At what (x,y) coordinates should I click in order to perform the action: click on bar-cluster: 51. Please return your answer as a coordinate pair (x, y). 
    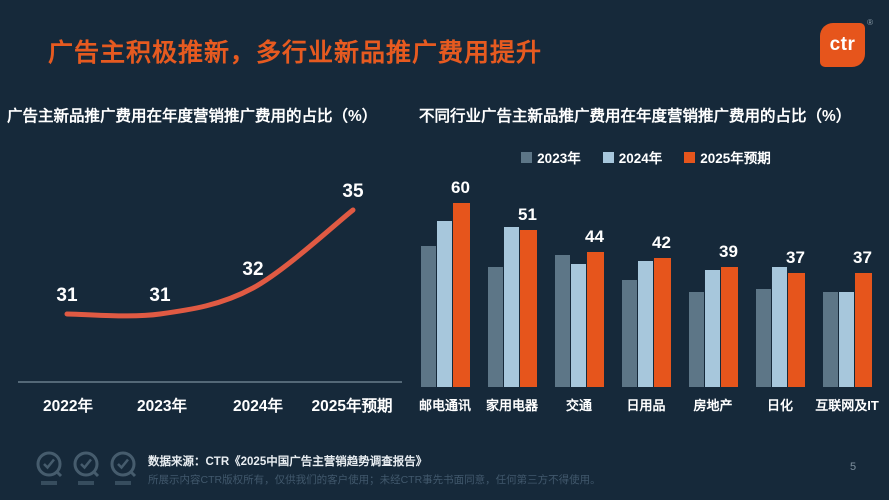
    Looking at the image, I should click on (512, 279).